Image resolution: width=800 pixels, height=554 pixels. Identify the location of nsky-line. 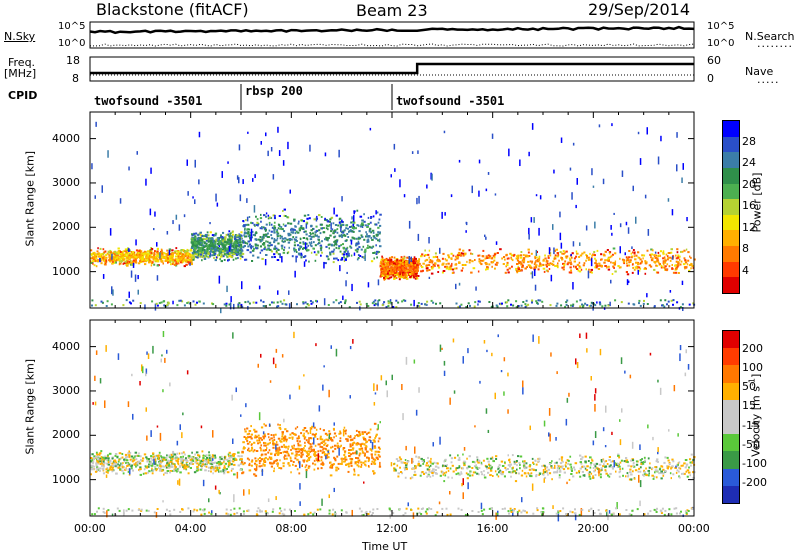
(392, 30).